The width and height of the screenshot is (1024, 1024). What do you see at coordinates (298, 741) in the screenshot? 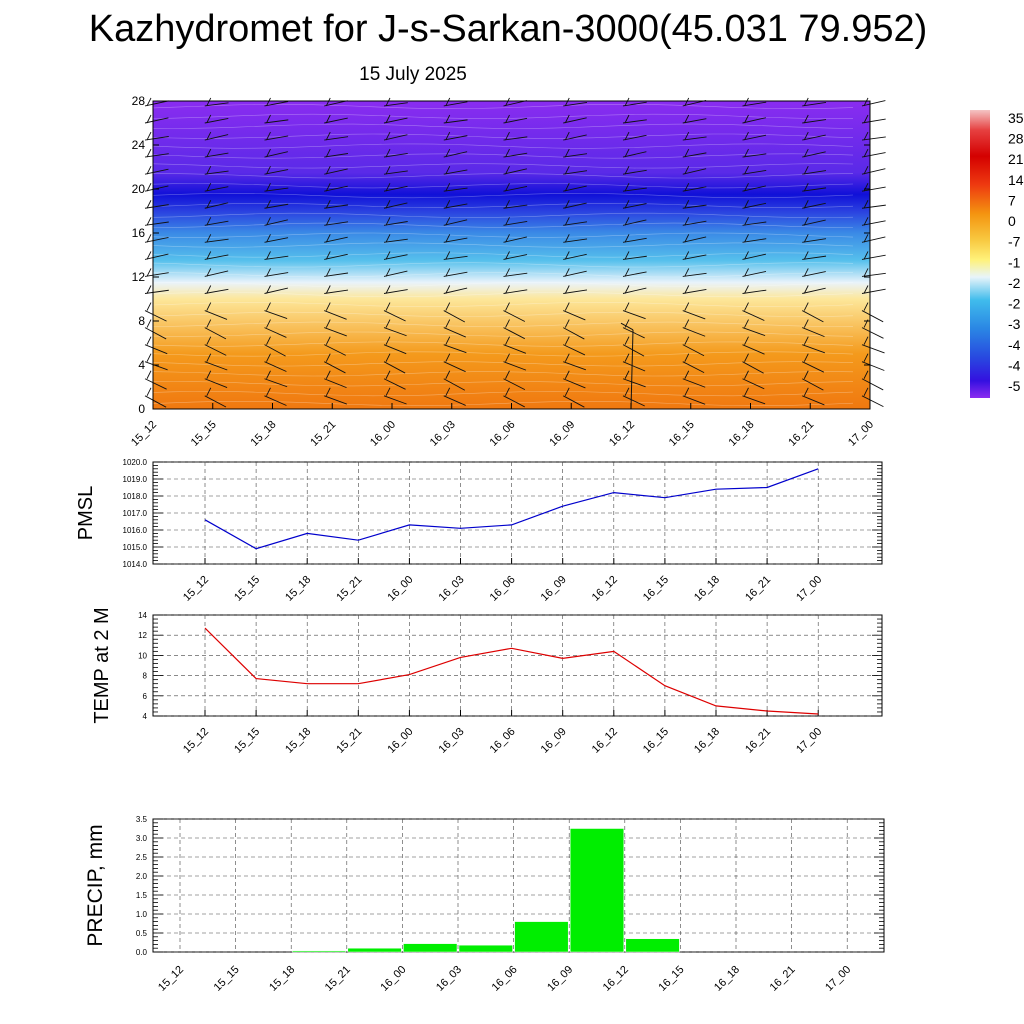
I see `x-tick-label: 15_18` at bounding box center [298, 741].